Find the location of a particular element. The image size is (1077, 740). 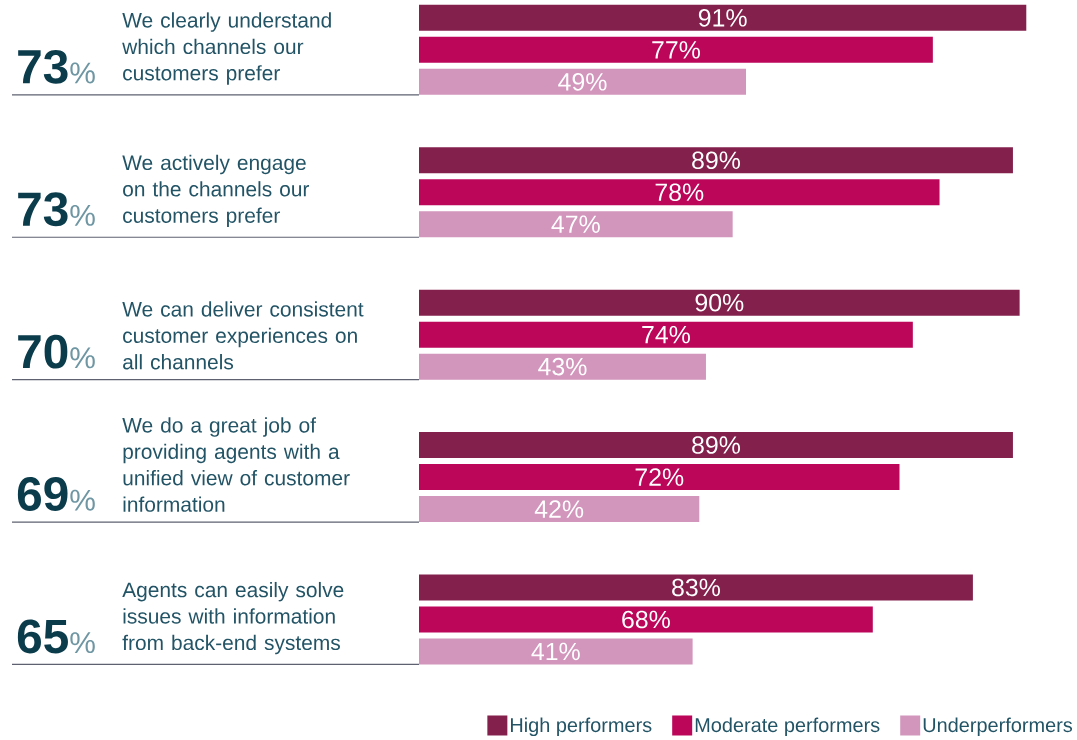

legend-label: High performers is located at coordinates (581, 727).